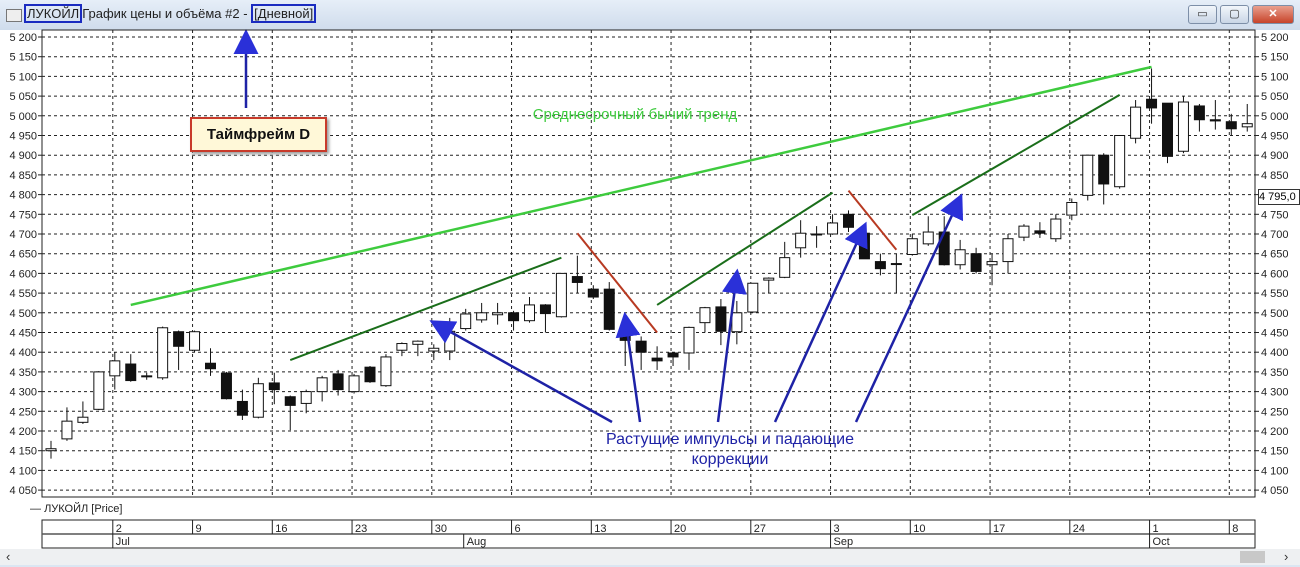 This screenshot has width=1300, height=567. Describe the element at coordinates (680, 529) in the screenshot. I see `week-label: 20` at that location.